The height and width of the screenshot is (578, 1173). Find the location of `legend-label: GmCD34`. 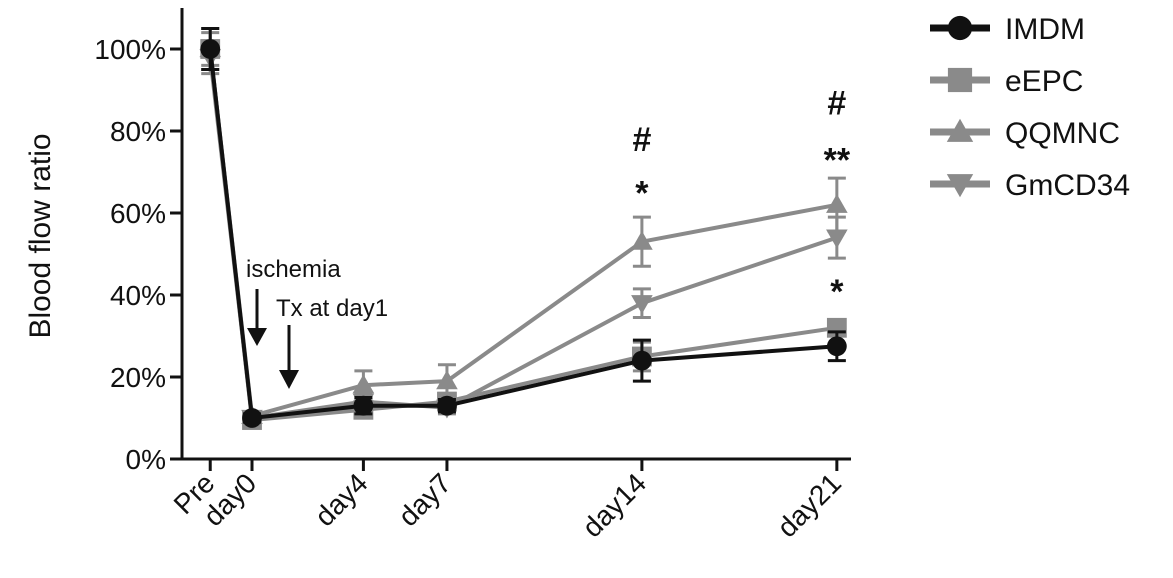

legend-label: GmCD34 is located at coordinates (1067, 185).